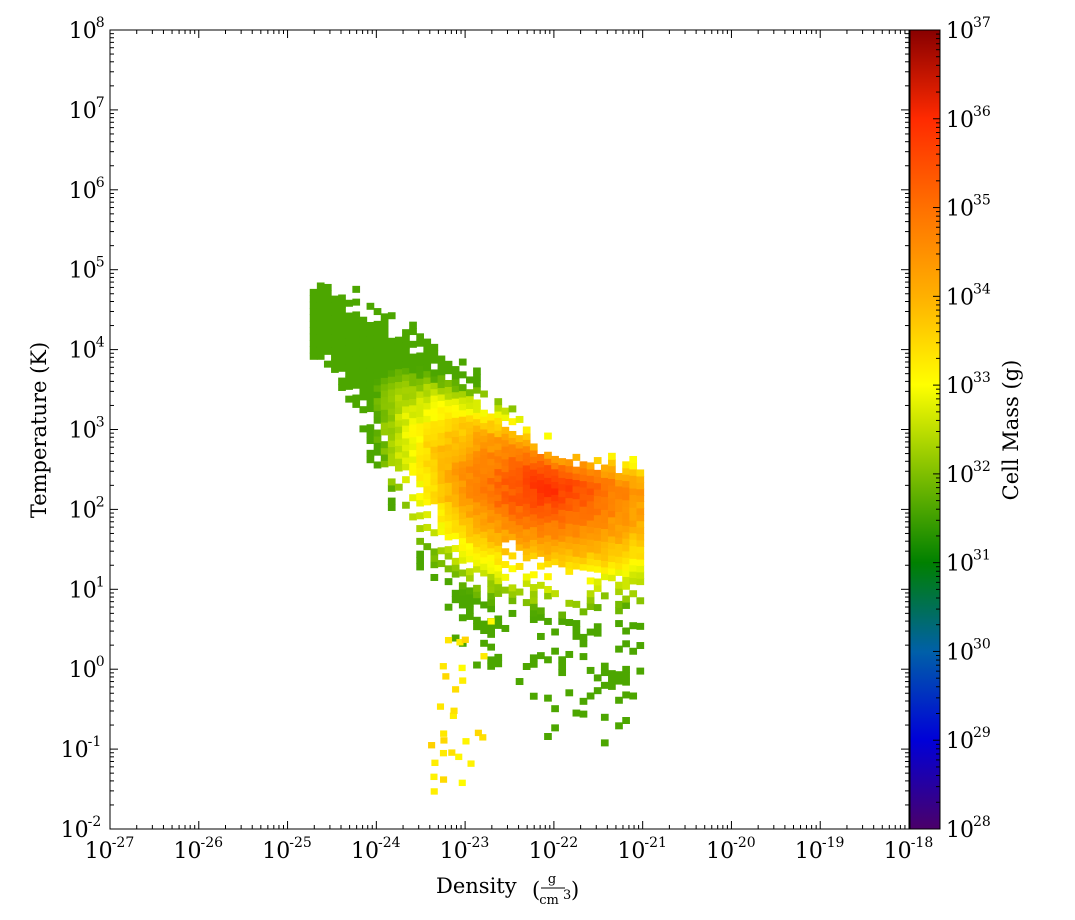 The image size is (1075, 920). Describe the element at coordinates (982, 733) in the screenshot. I see `colorbar-tick-label-exponent: 29` at that location.